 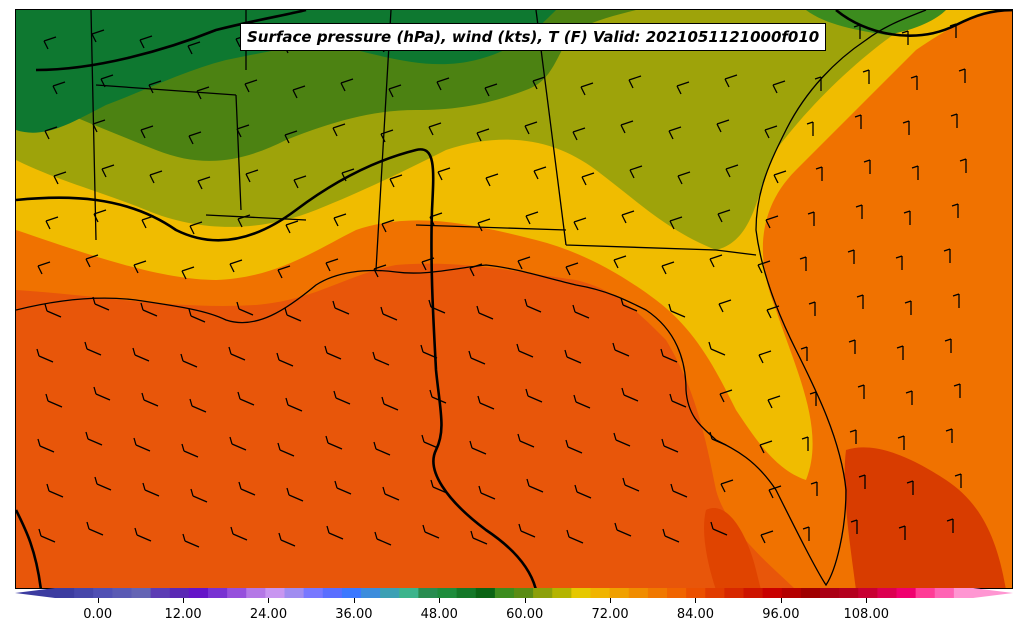 What do you see at coordinates (925, 517) in the screenshot?
I see `temperature-zone-80s` at bounding box center [925, 517].